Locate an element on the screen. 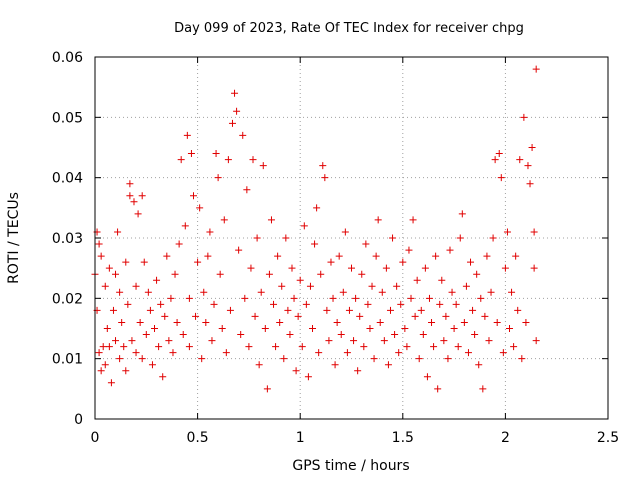 The image size is (640, 480). y-tick-label: 0 is located at coordinates (78, 420).